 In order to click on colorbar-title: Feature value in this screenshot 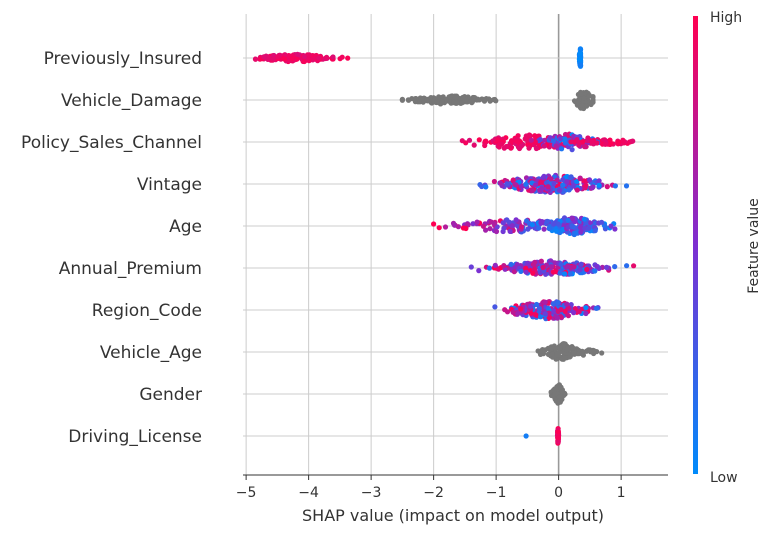, I will do `click(754, 246)`.